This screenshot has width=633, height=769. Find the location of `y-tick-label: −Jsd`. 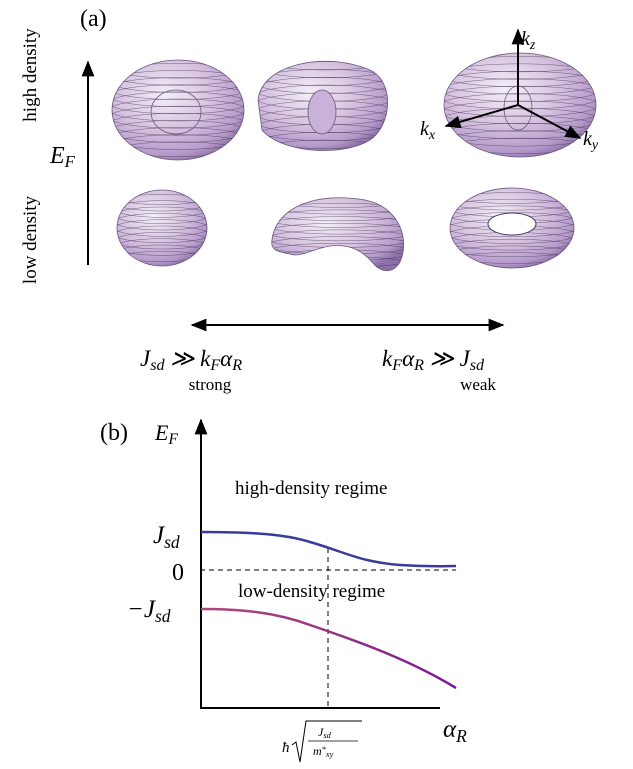

y-tick-label: −Jsd is located at coordinates (149, 611).